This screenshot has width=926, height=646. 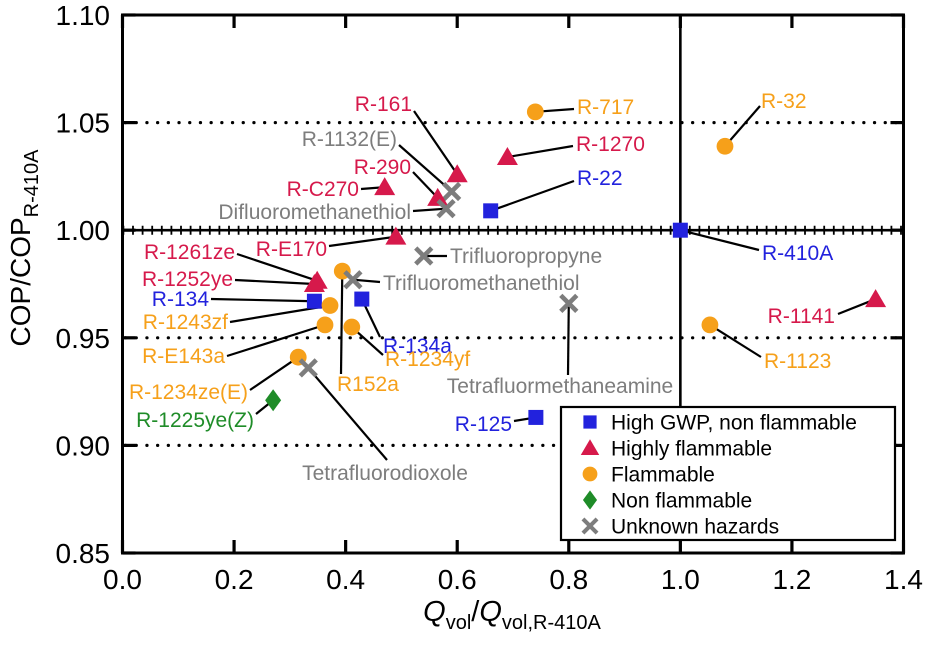 I want to click on x-tick-label: 0.2, so click(x=234, y=579).